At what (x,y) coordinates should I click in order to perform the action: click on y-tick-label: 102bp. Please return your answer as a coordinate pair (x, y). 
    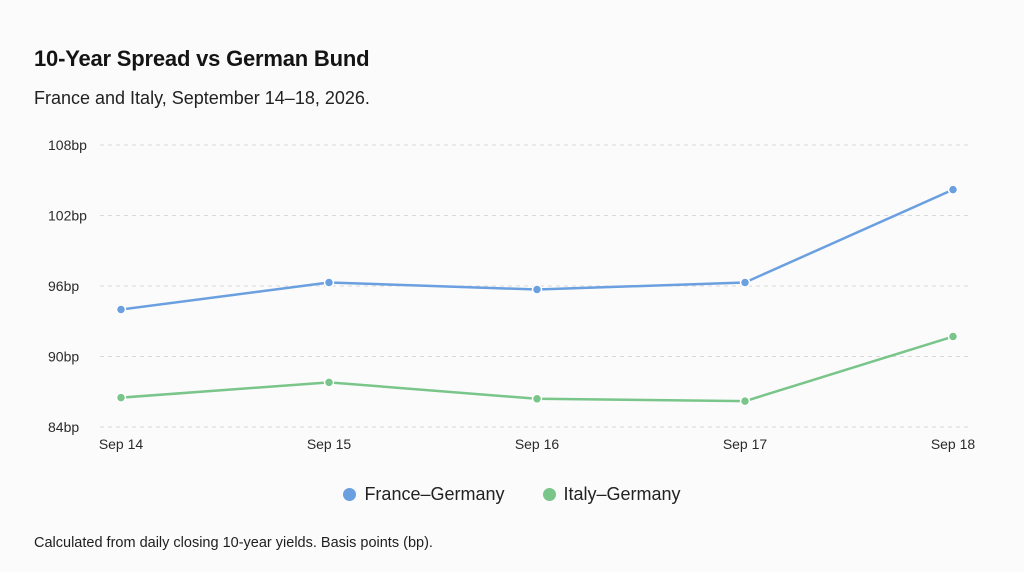
    Looking at the image, I should click on (67, 216).